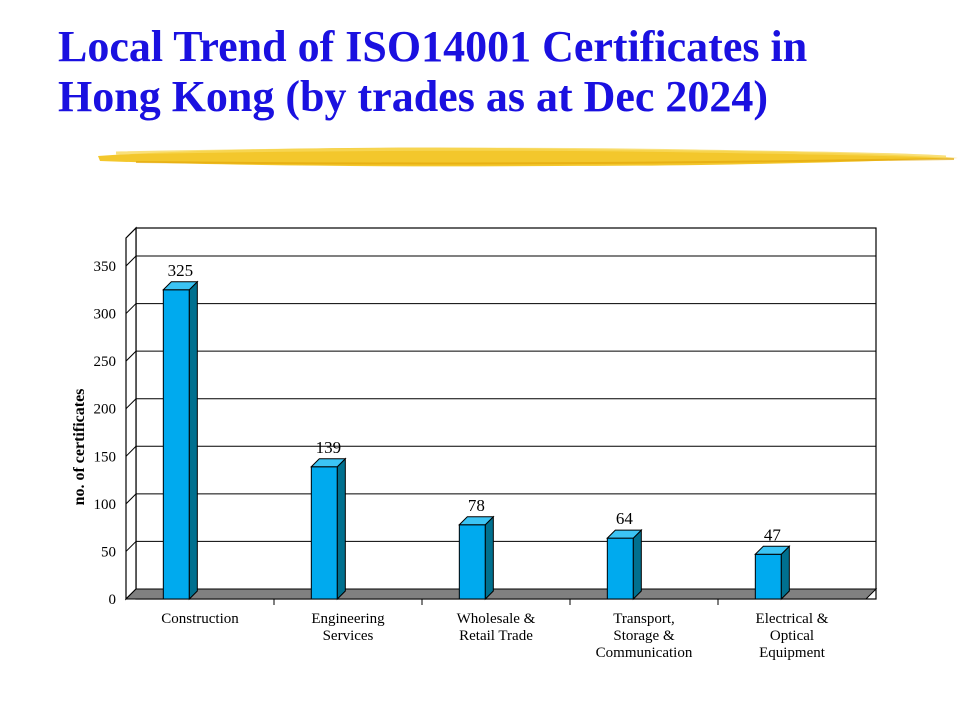 The height and width of the screenshot is (720, 960). Describe the element at coordinates (625, 518) in the screenshot. I see `bar-data-label: 64` at that location.